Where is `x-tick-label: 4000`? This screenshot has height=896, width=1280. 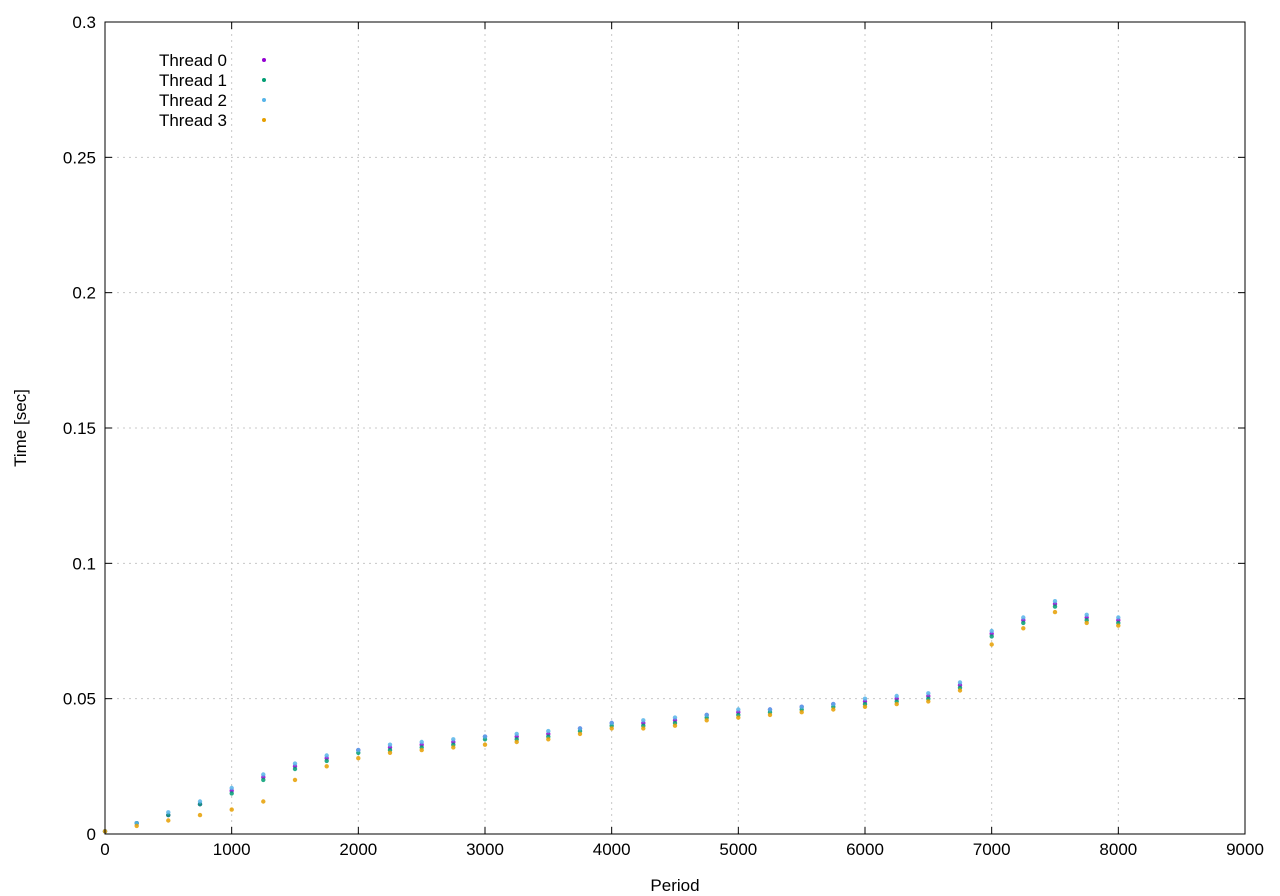
x-tick-label: 4000 is located at coordinates (612, 849).